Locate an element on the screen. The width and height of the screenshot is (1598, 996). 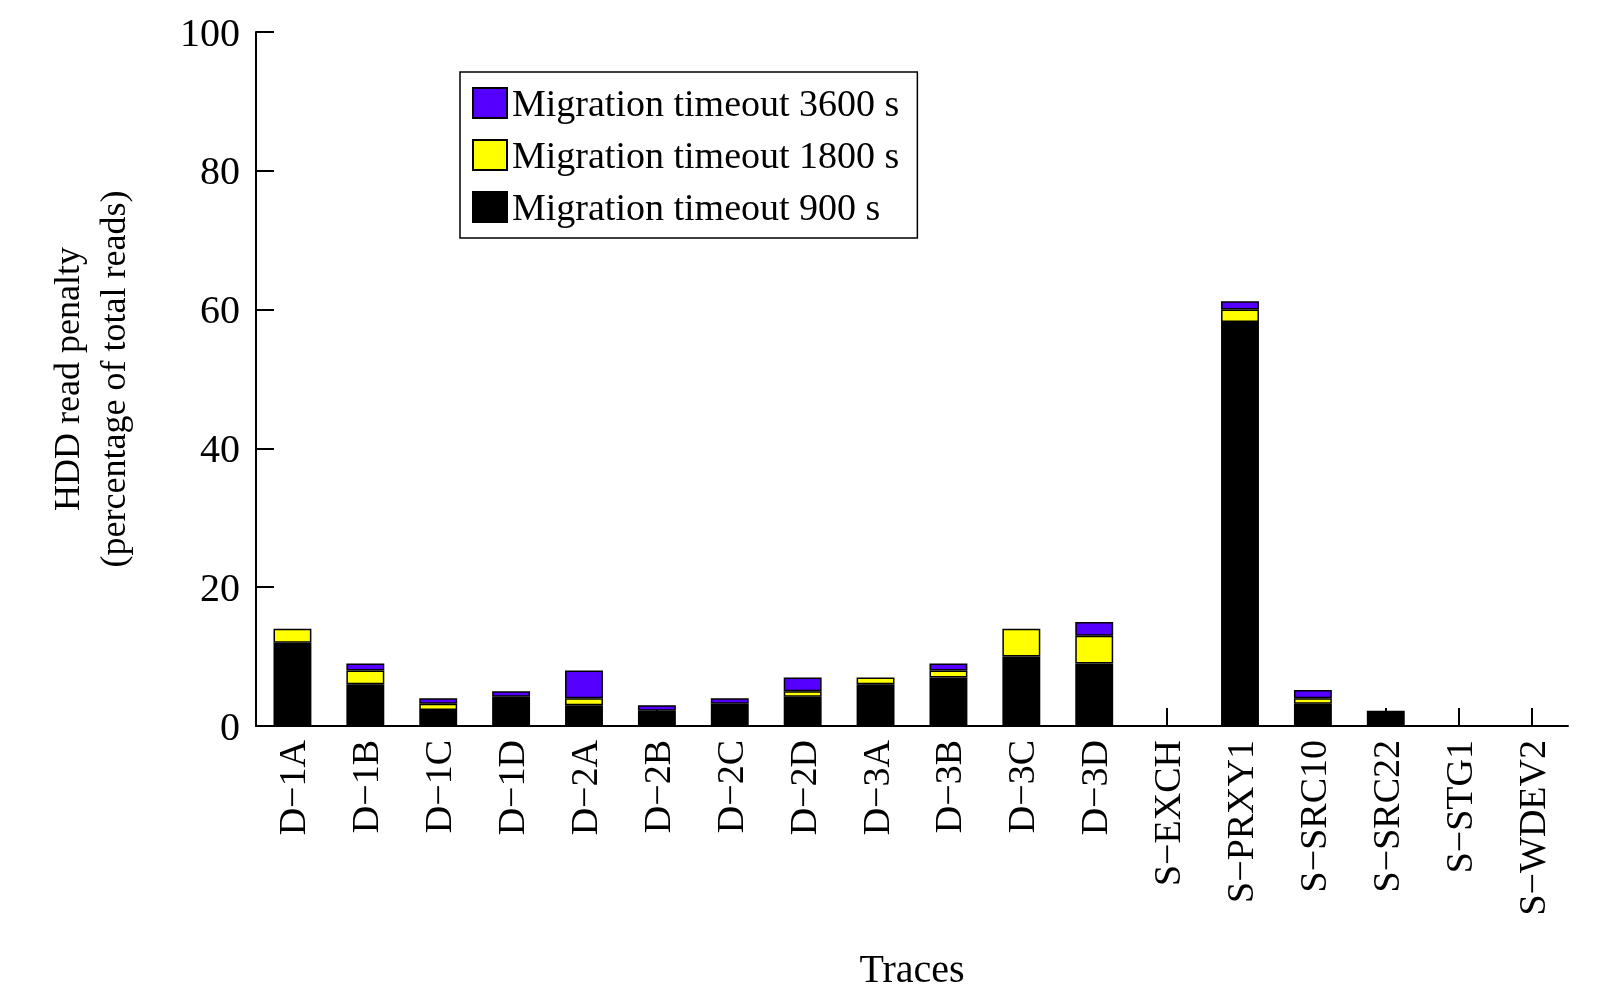
x-tick-label: S−STG1 is located at coordinates (1458, 807).